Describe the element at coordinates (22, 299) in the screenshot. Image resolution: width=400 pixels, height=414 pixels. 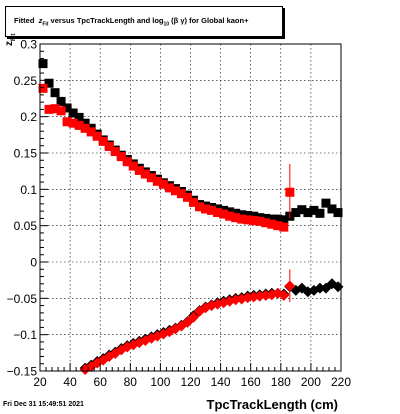
I see `y-tick-label: −0.05` at that location.